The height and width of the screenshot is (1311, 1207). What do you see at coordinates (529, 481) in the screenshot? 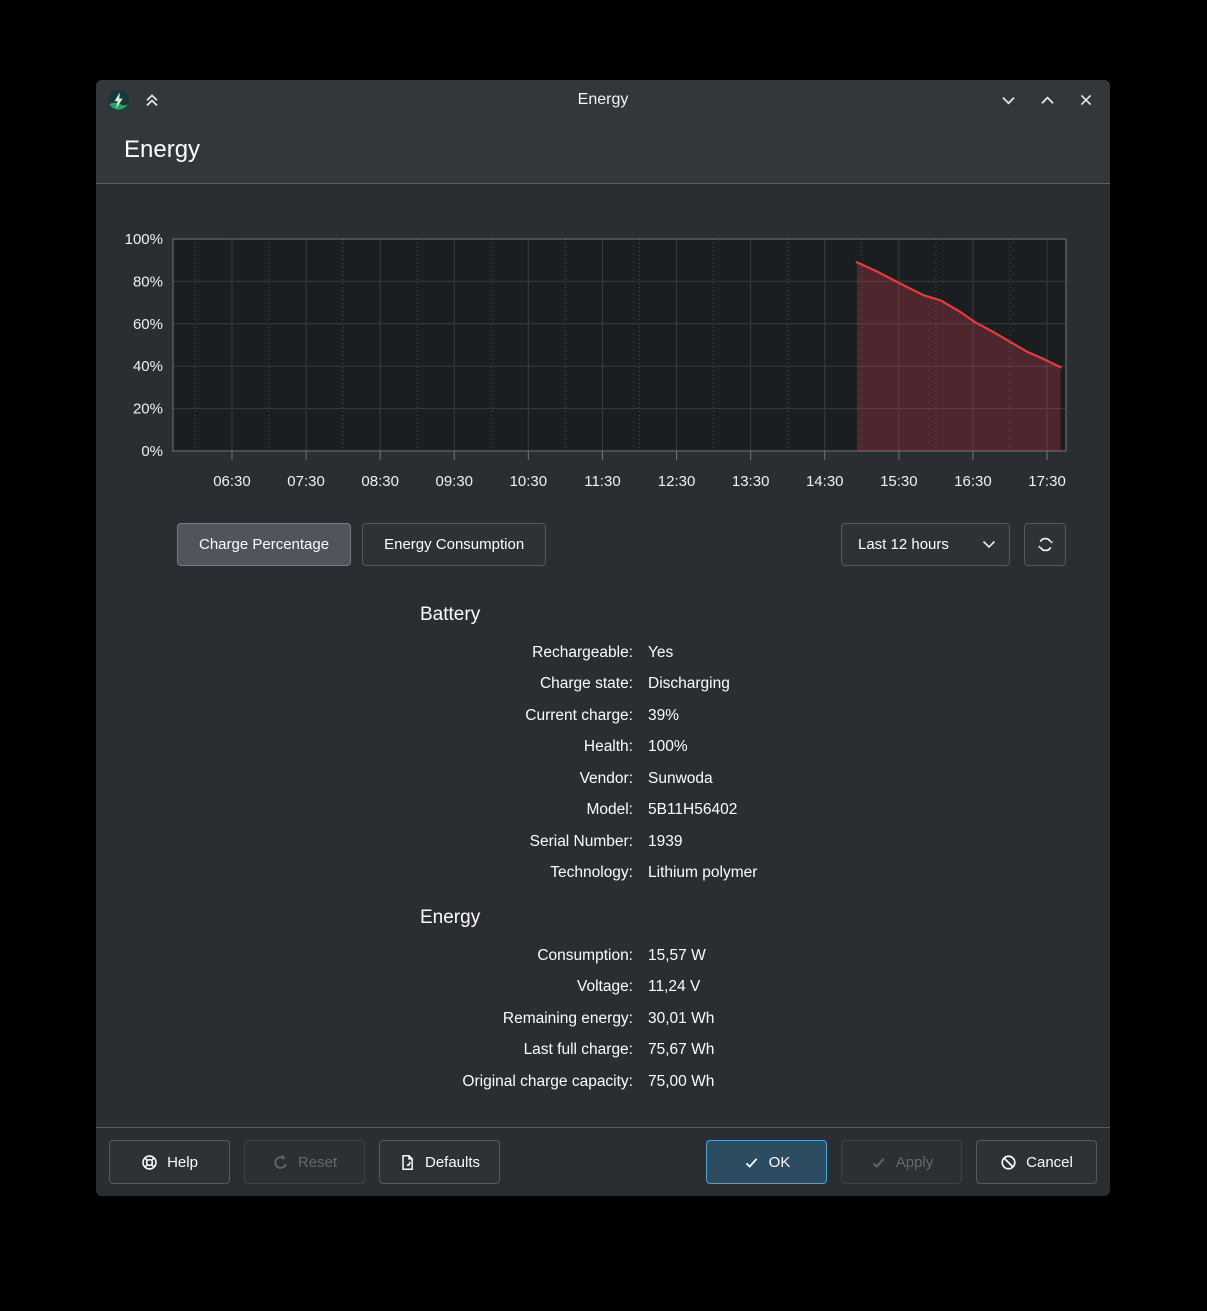
I see `svg-text: 10:30` at bounding box center [529, 481].